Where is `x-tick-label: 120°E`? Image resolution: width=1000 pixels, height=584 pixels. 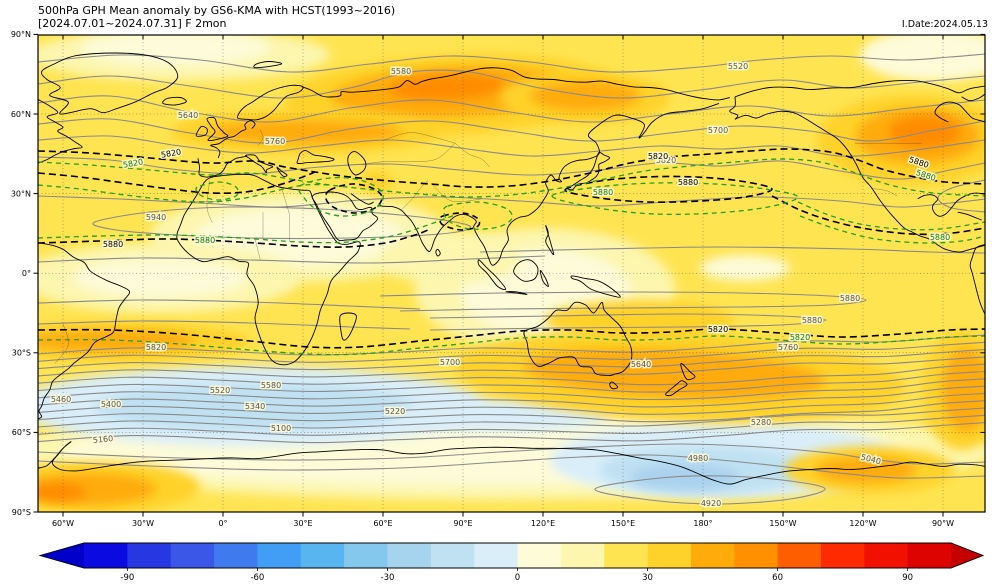
x-tick-label: 120°E is located at coordinates (543, 523).